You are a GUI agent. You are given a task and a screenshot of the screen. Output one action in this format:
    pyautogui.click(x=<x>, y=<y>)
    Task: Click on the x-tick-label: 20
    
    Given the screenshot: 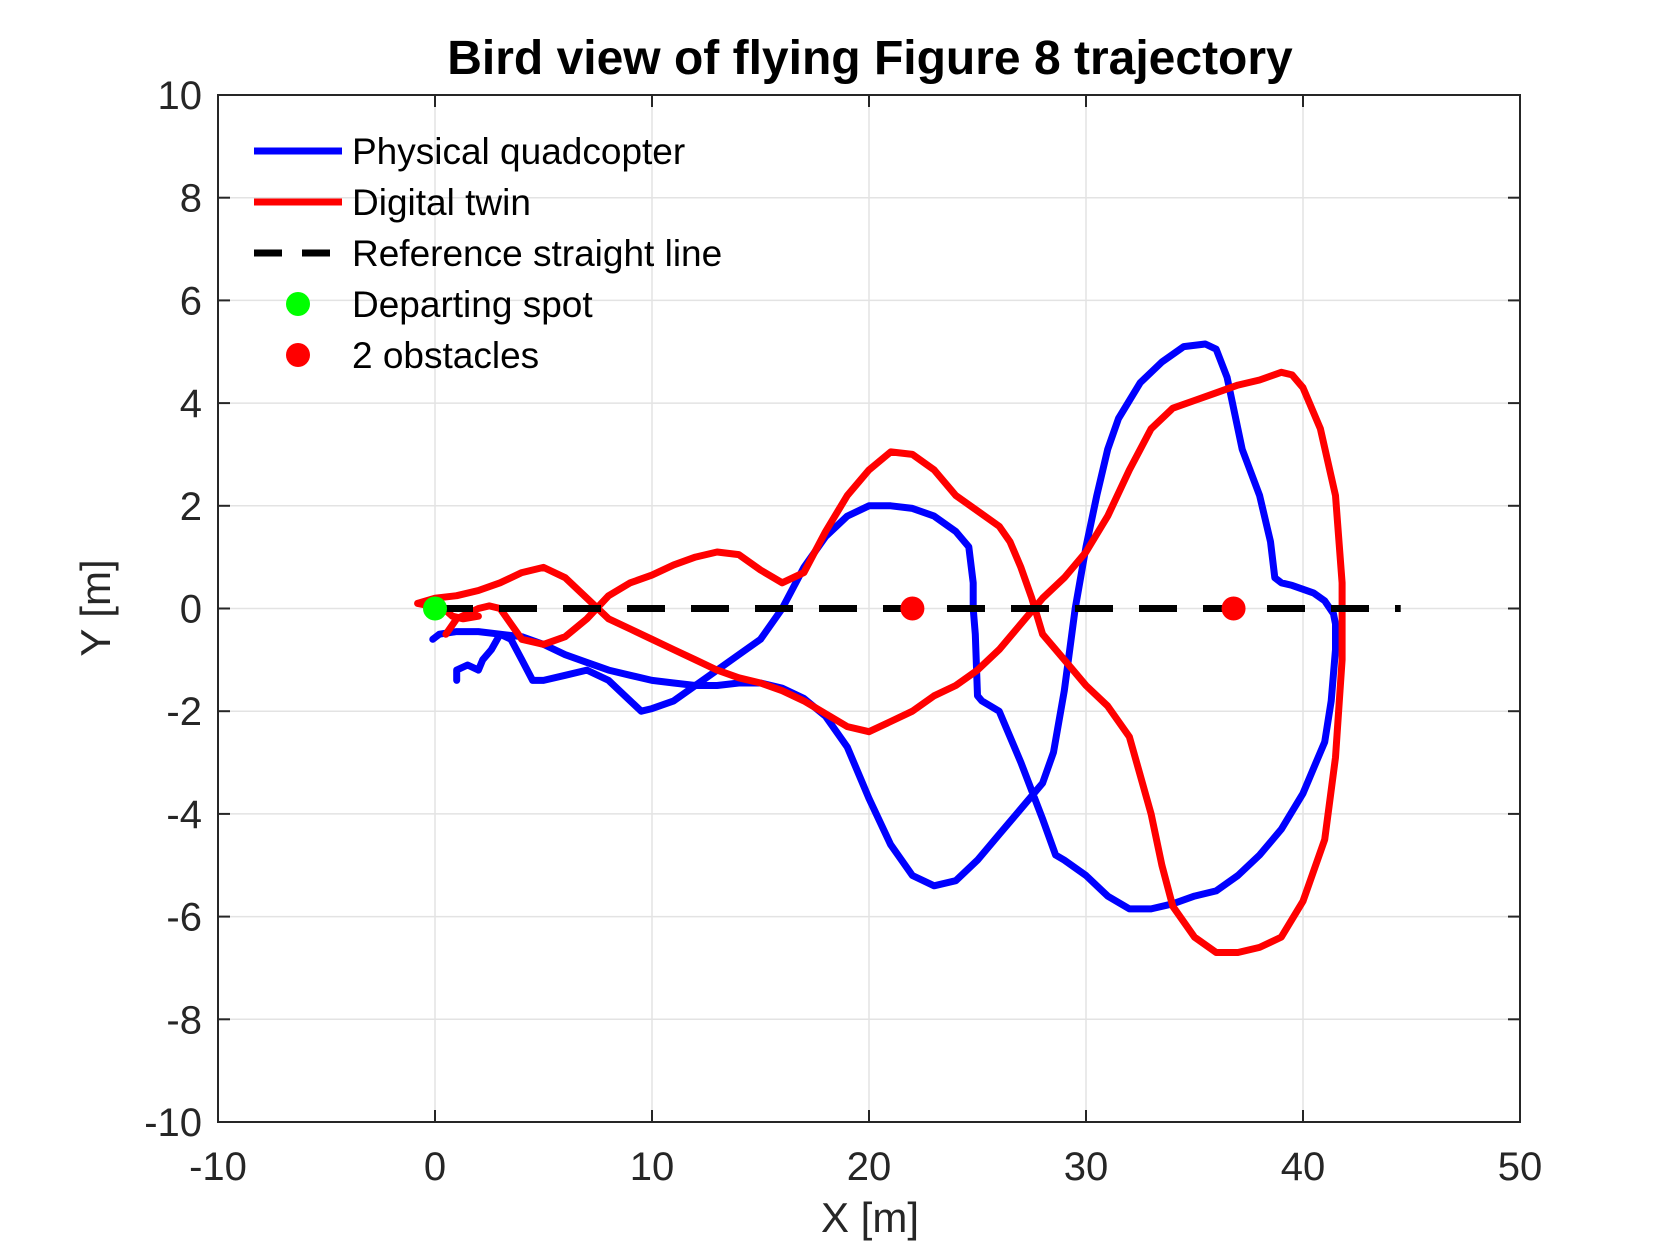 What is the action you would take?
    pyautogui.click(x=869, y=1167)
    